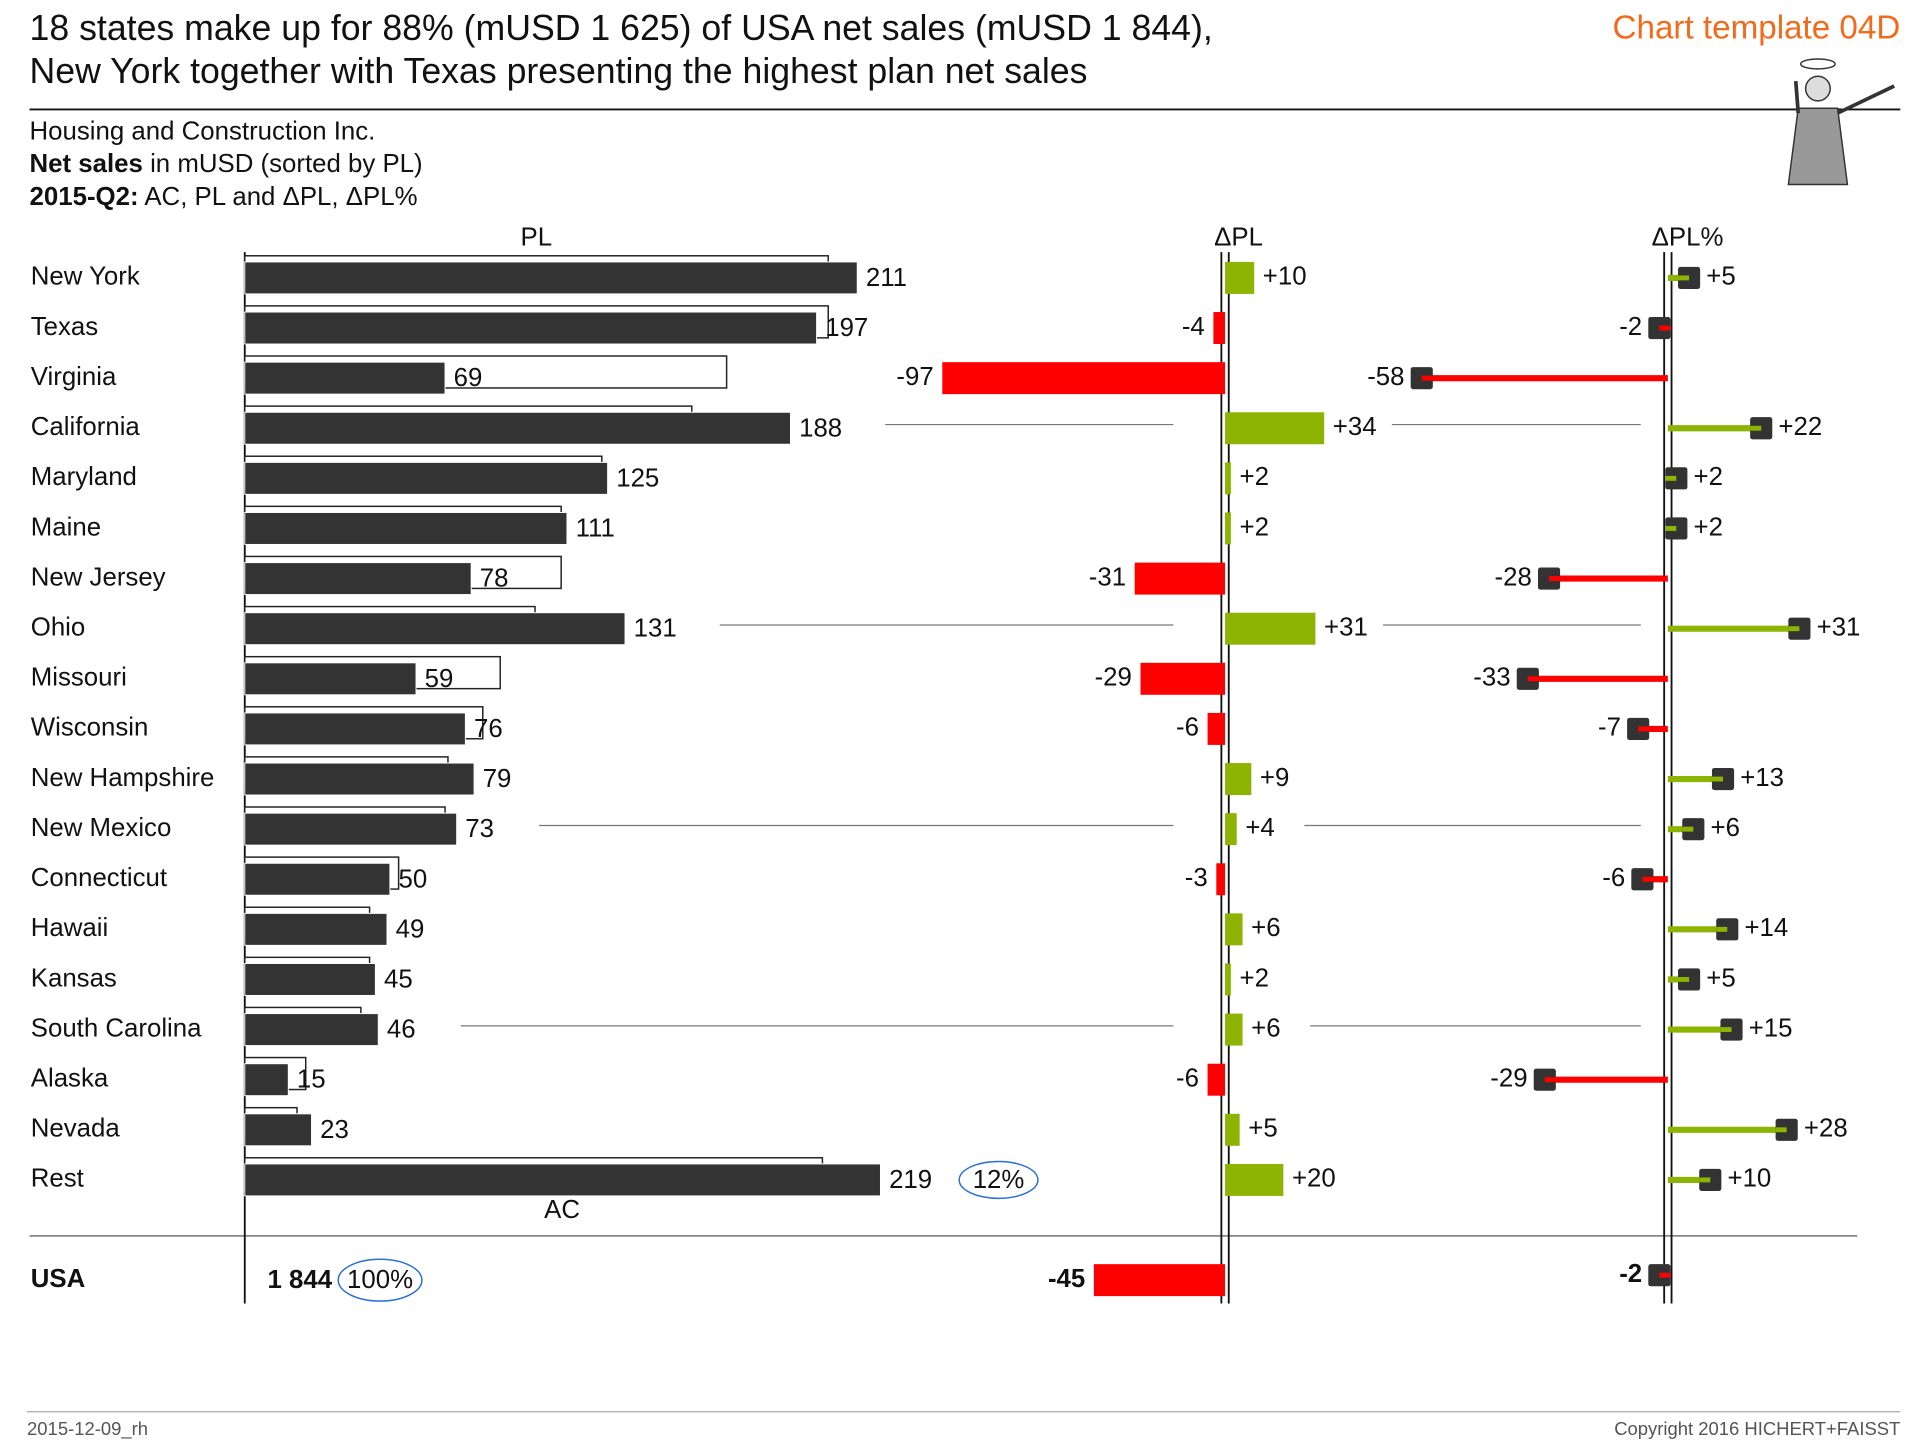 This screenshot has width=1920, height=1440. Describe the element at coordinates (439, 679) in the screenshot. I see `ac-label: 59` at that location.